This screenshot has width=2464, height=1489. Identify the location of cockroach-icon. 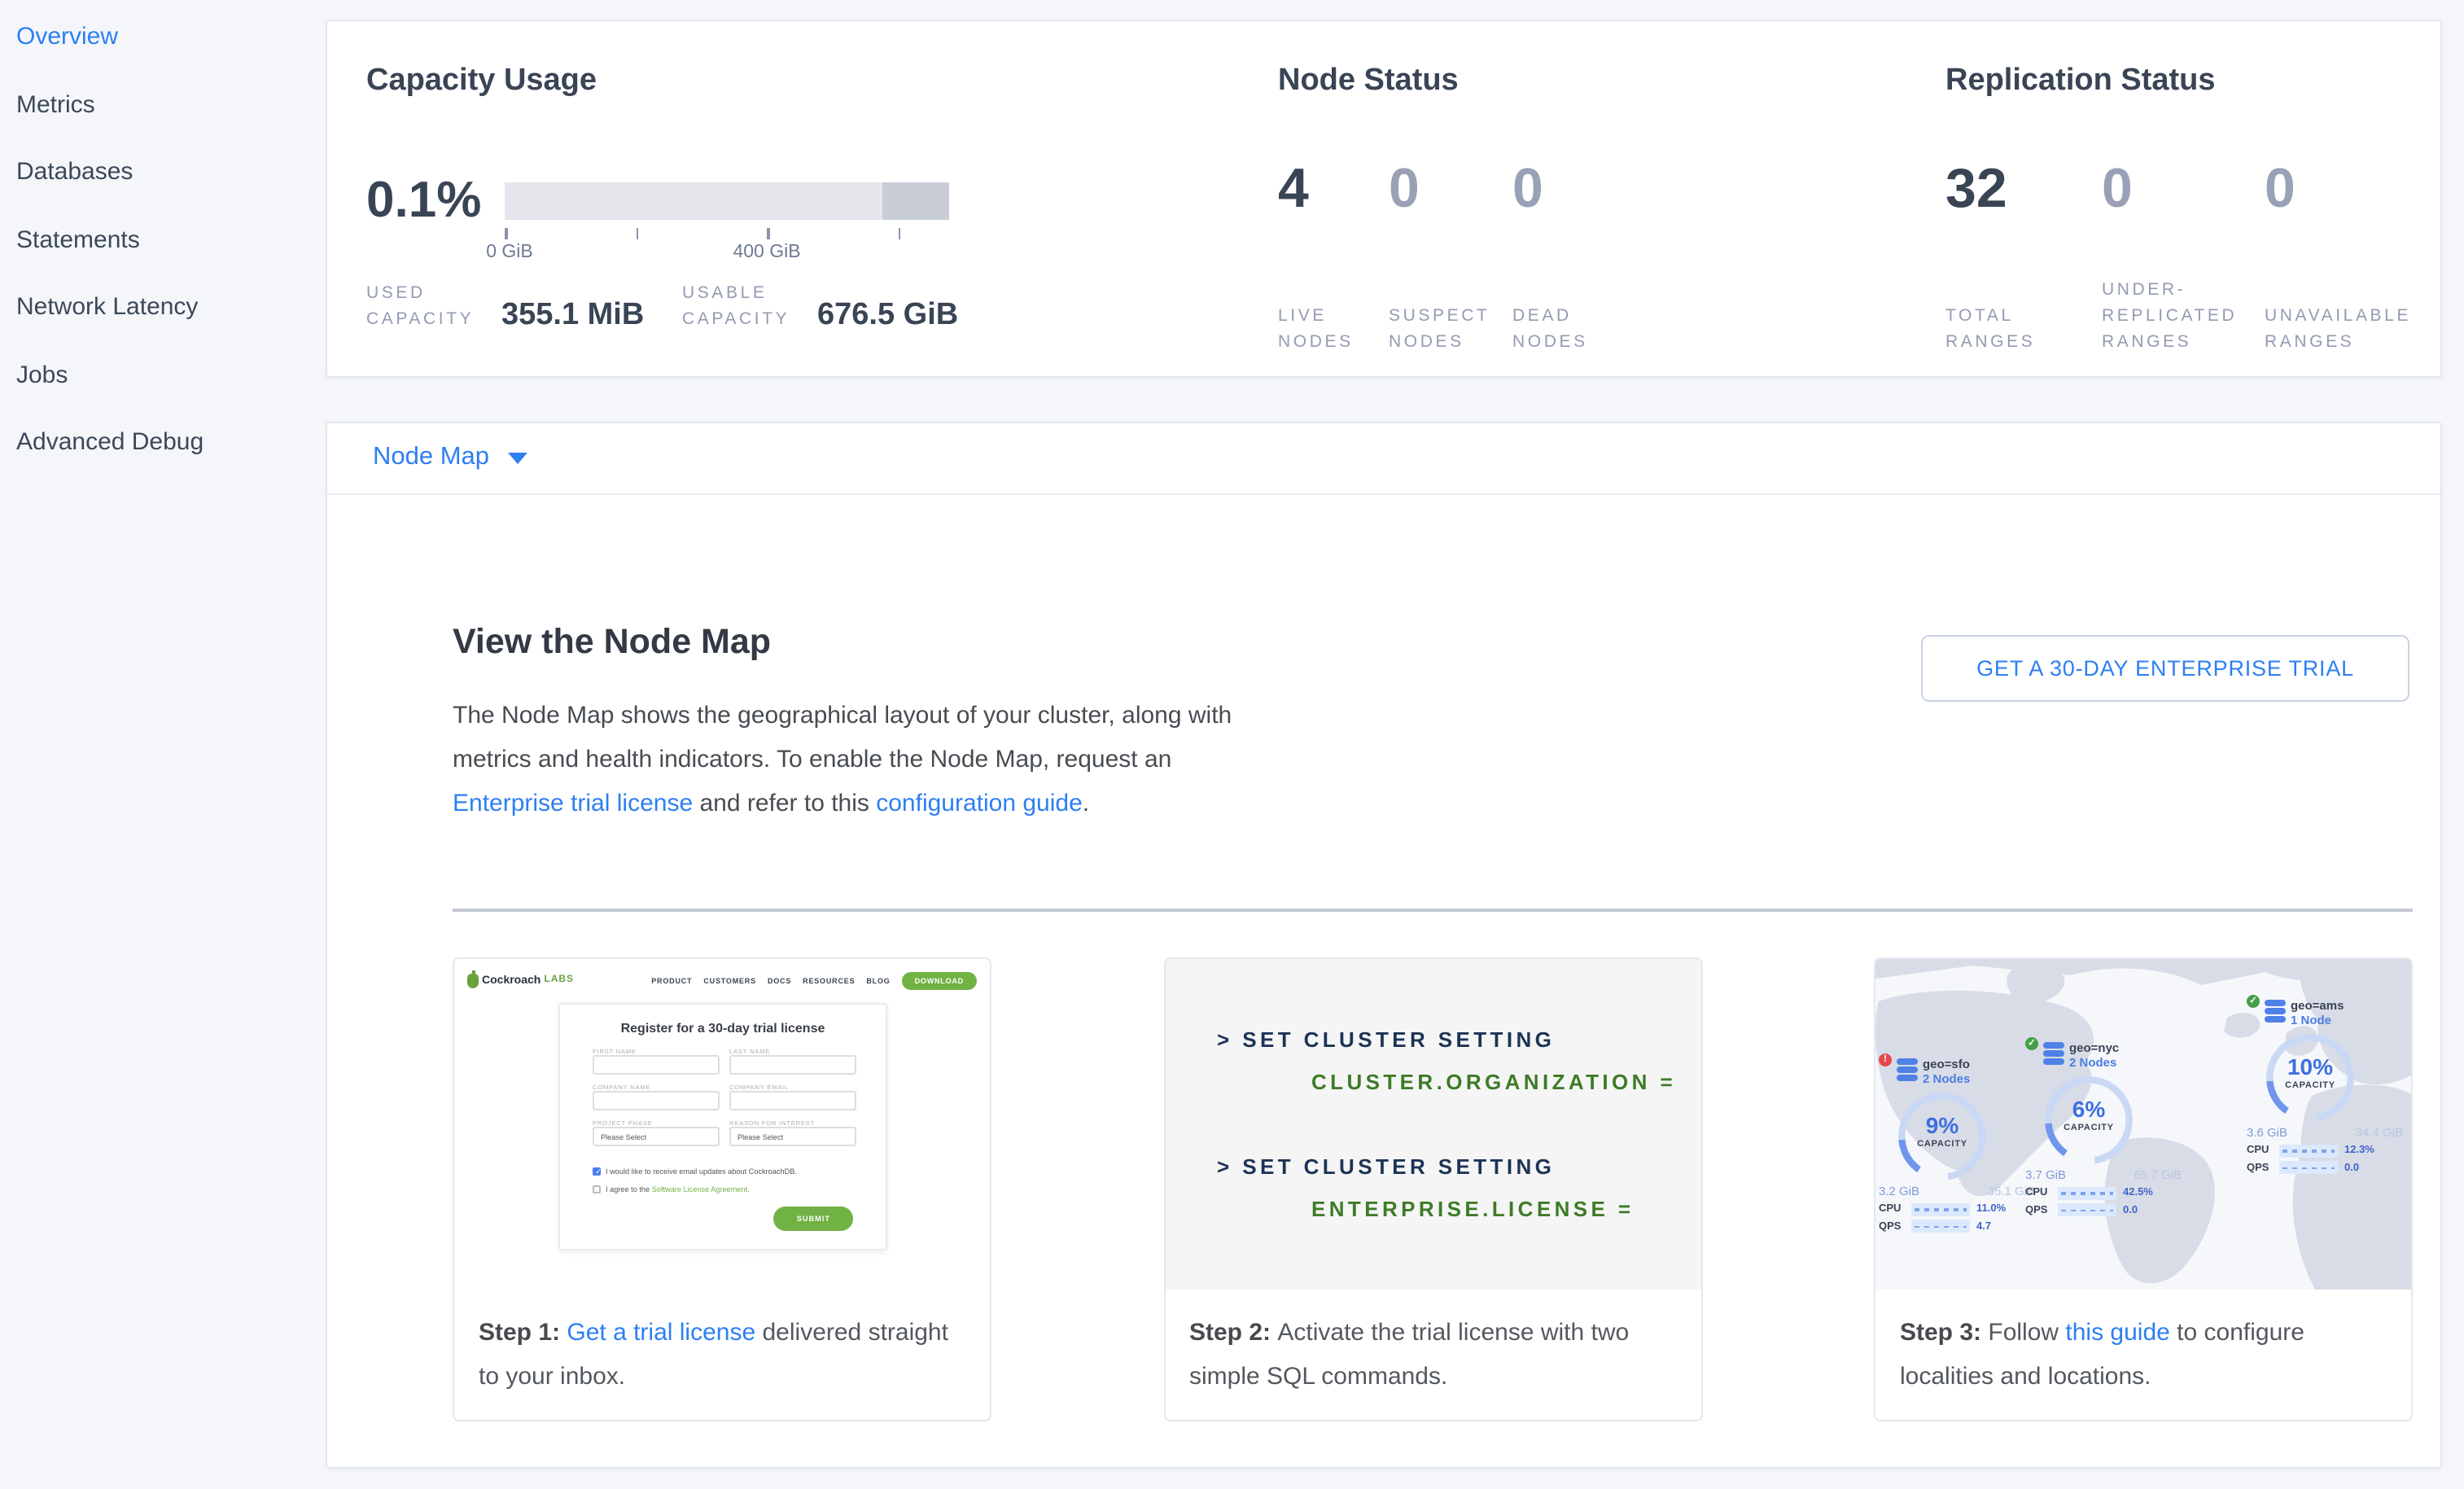
(473, 979).